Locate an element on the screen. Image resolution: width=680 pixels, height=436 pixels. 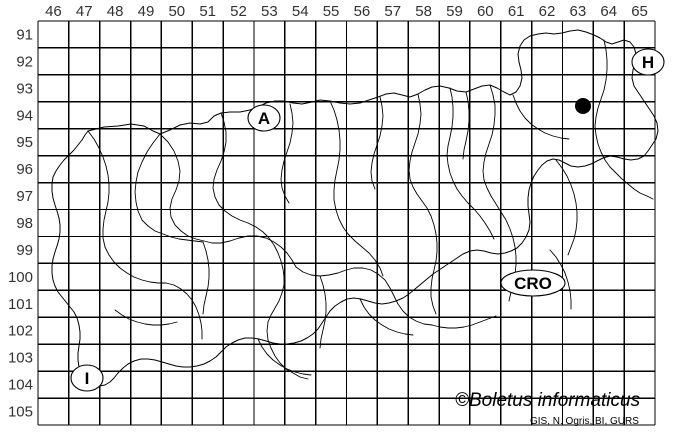
country-label-text: I is located at coordinates (87, 378).